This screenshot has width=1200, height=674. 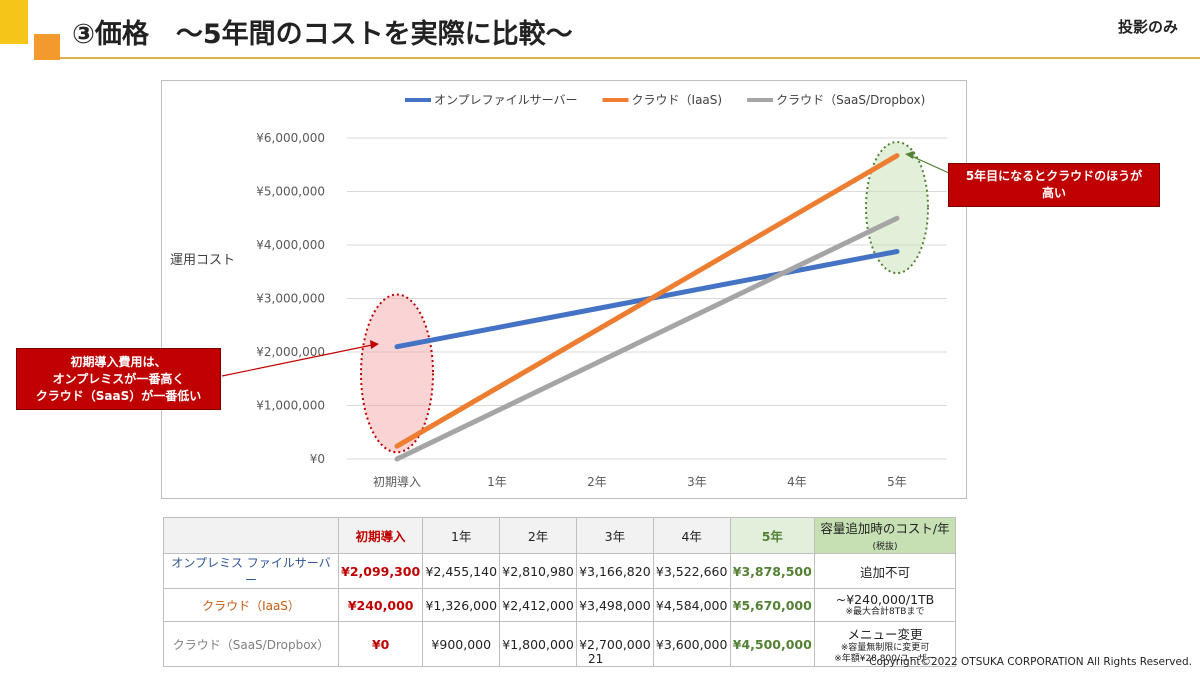 What do you see at coordinates (1054, 176) in the screenshot?
I see `callout-line: 5年目になるとクラウドのほうが` at bounding box center [1054, 176].